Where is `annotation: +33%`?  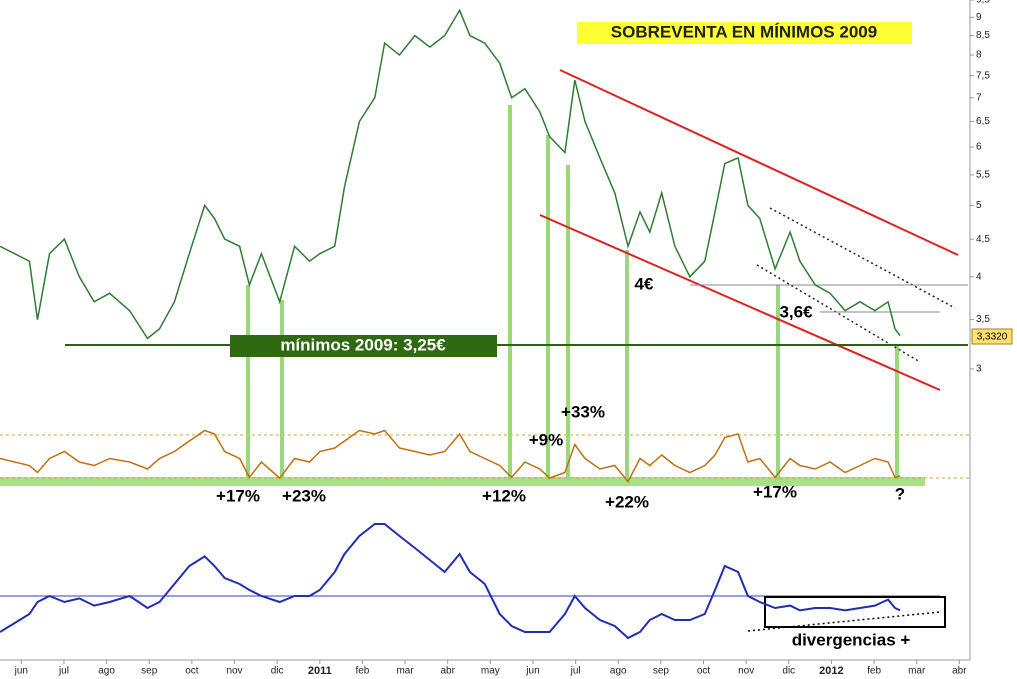
annotation: +33% is located at coordinates (583, 411).